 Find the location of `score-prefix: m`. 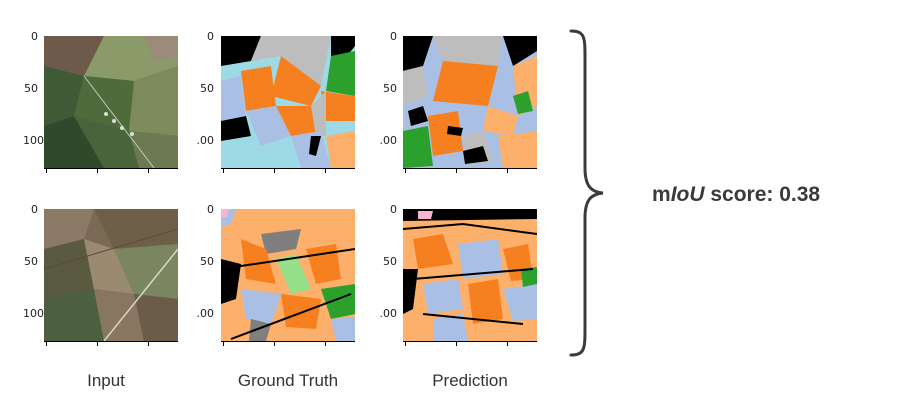

score-prefix: m is located at coordinates (661, 194).